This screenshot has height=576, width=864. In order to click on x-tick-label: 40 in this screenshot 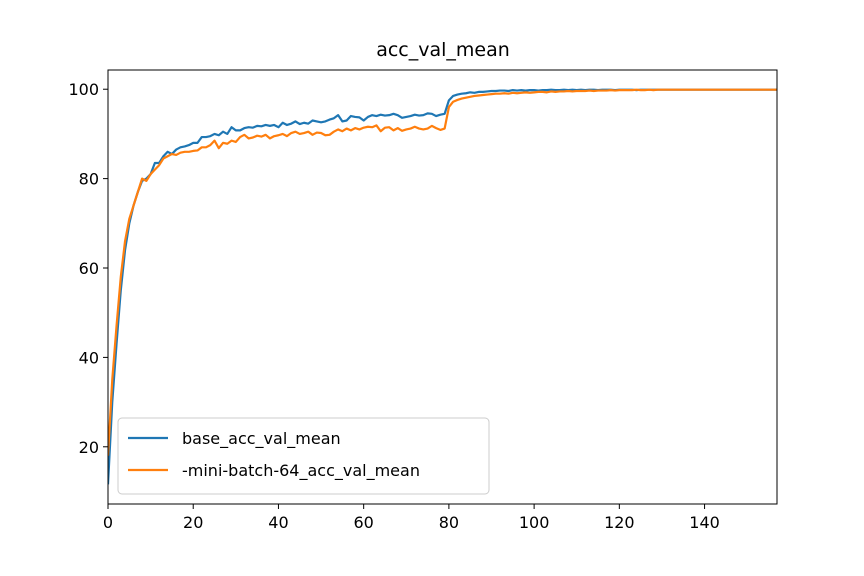, I will do `click(278, 522)`.